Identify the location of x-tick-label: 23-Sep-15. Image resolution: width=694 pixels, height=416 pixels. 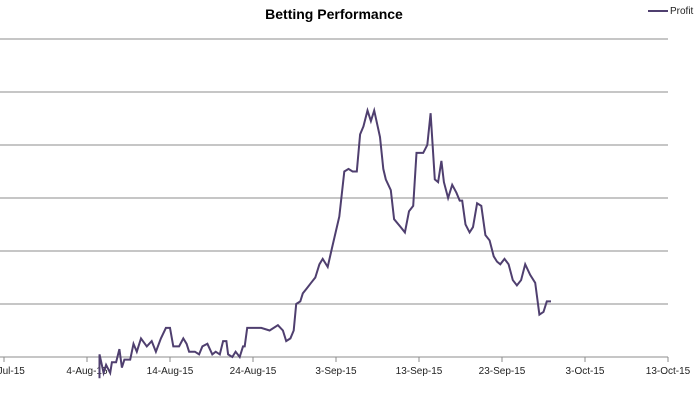
(502, 371).